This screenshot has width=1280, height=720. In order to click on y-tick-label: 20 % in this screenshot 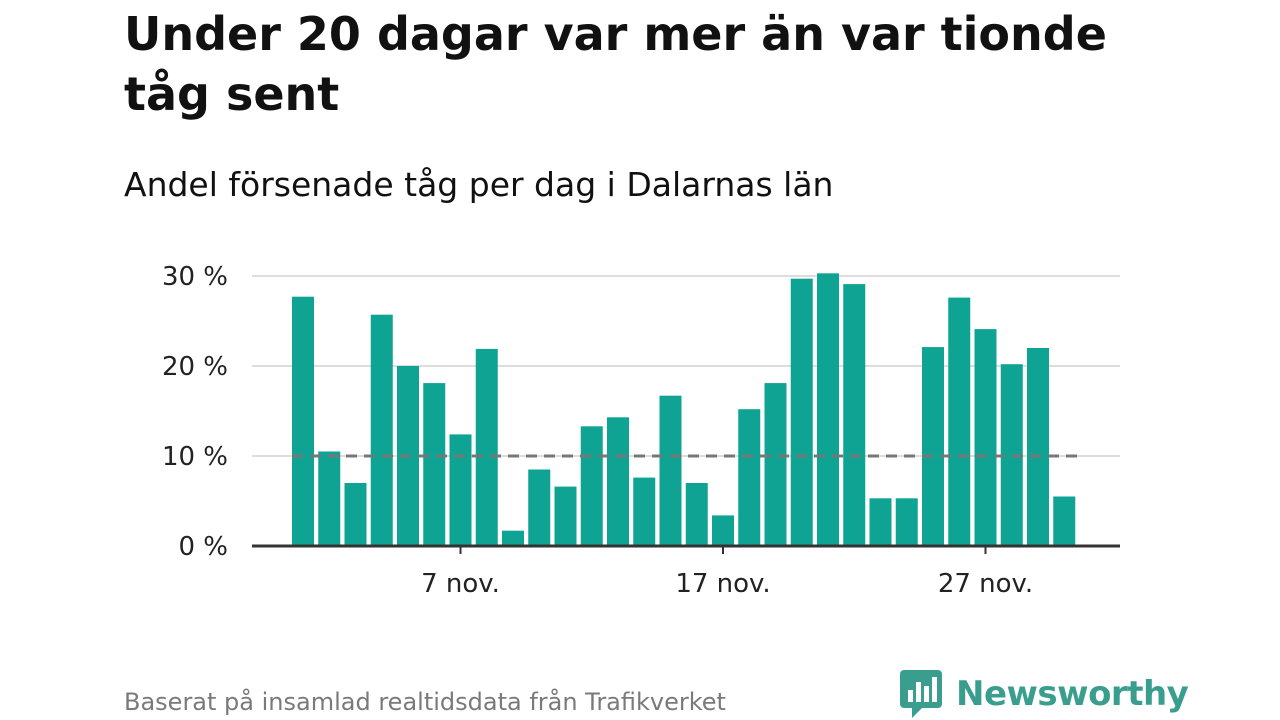, I will do `click(195, 367)`.